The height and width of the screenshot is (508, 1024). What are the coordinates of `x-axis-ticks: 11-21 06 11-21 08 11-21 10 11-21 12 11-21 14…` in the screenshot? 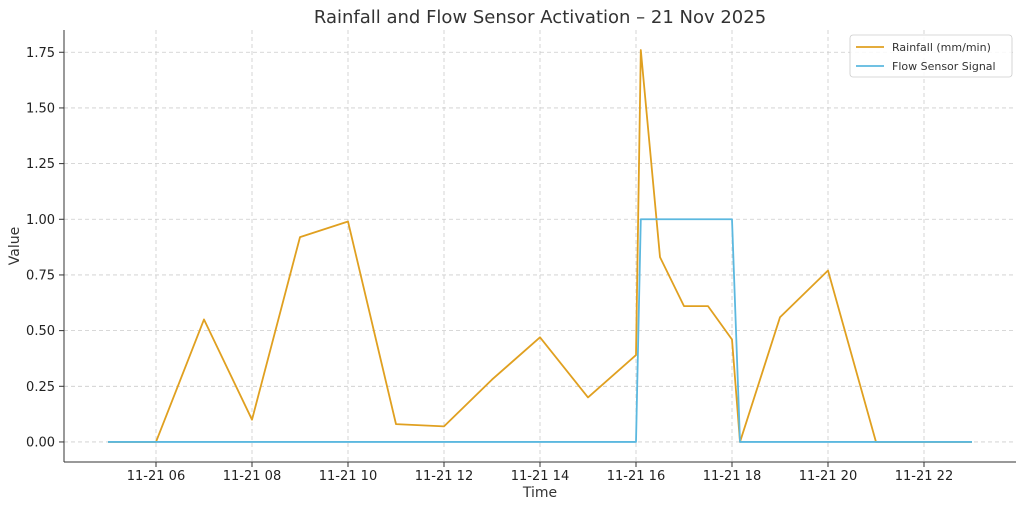 It's located at (540, 473).